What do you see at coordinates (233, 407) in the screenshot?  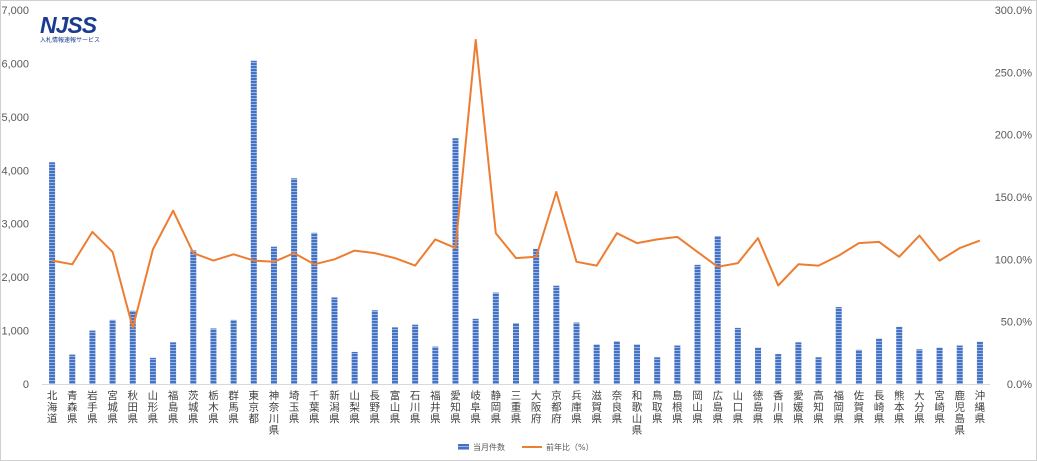 I see `category-label: 群馬県` at bounding box center [233, 407].